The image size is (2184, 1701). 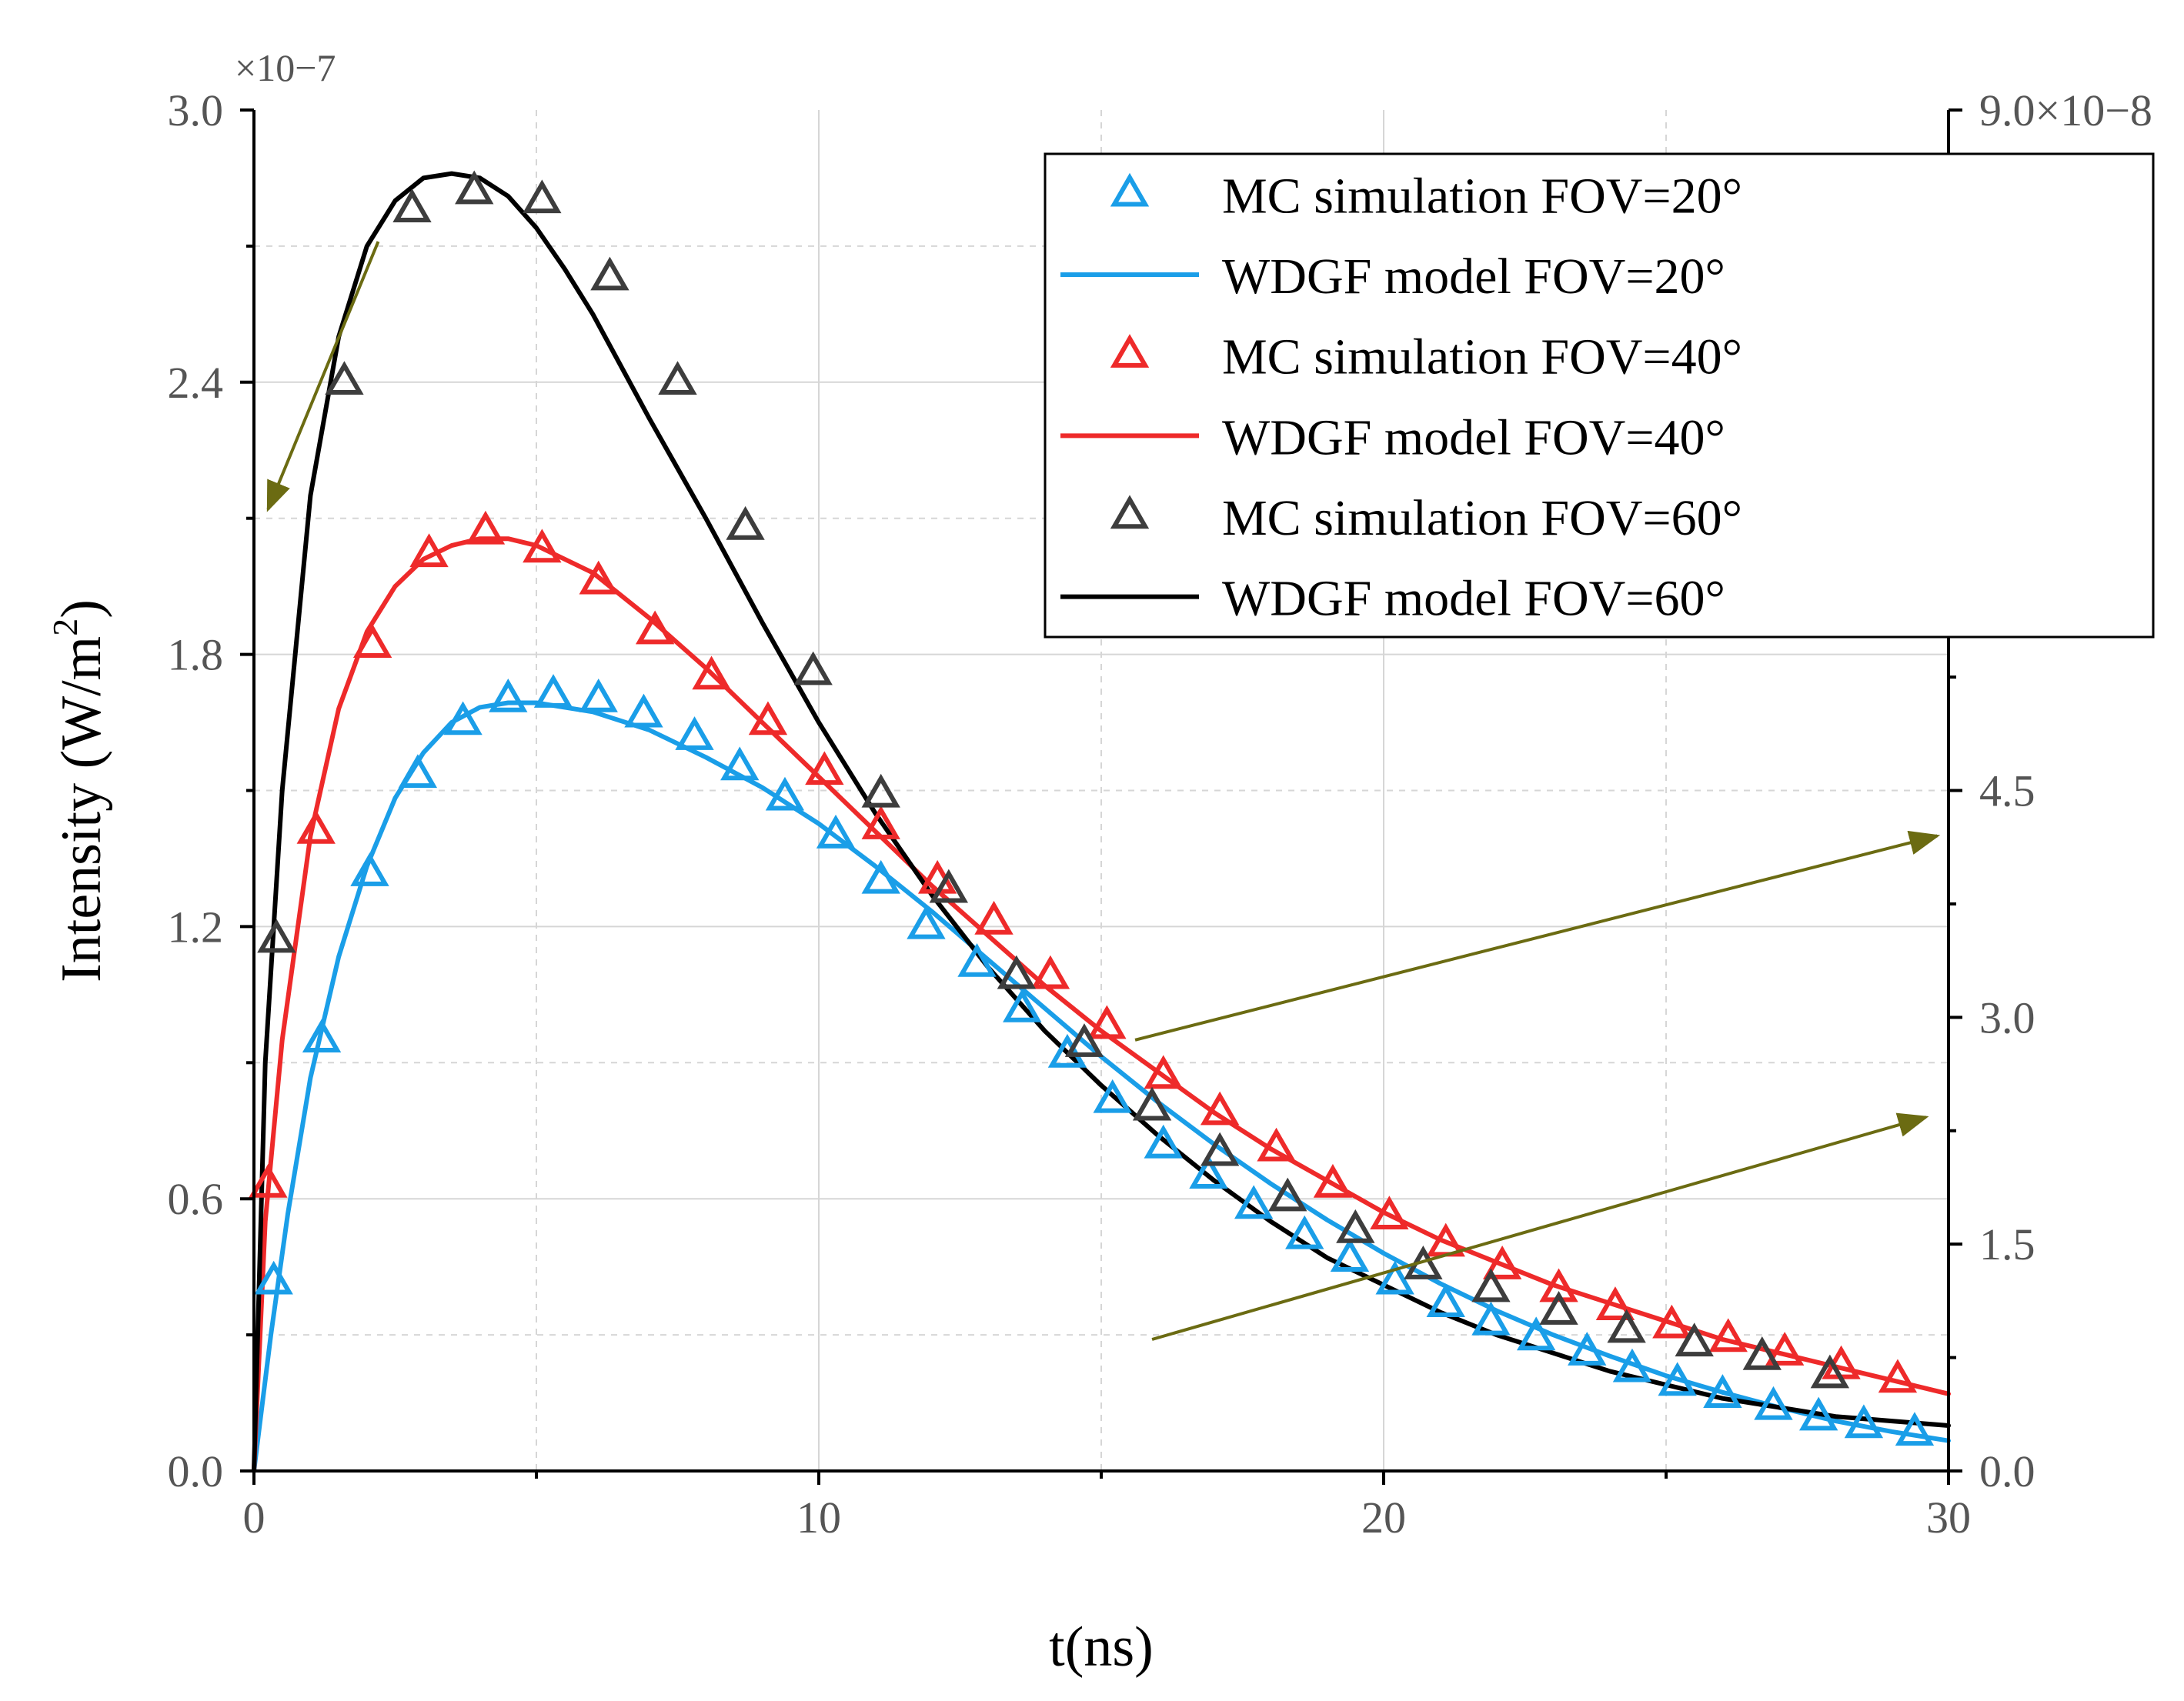 What do you see at coordinates (1474, 277) in the screenshot?
I see `legend-label-1: WDGF model FOV=20°` at bounding box center [1474, 277].